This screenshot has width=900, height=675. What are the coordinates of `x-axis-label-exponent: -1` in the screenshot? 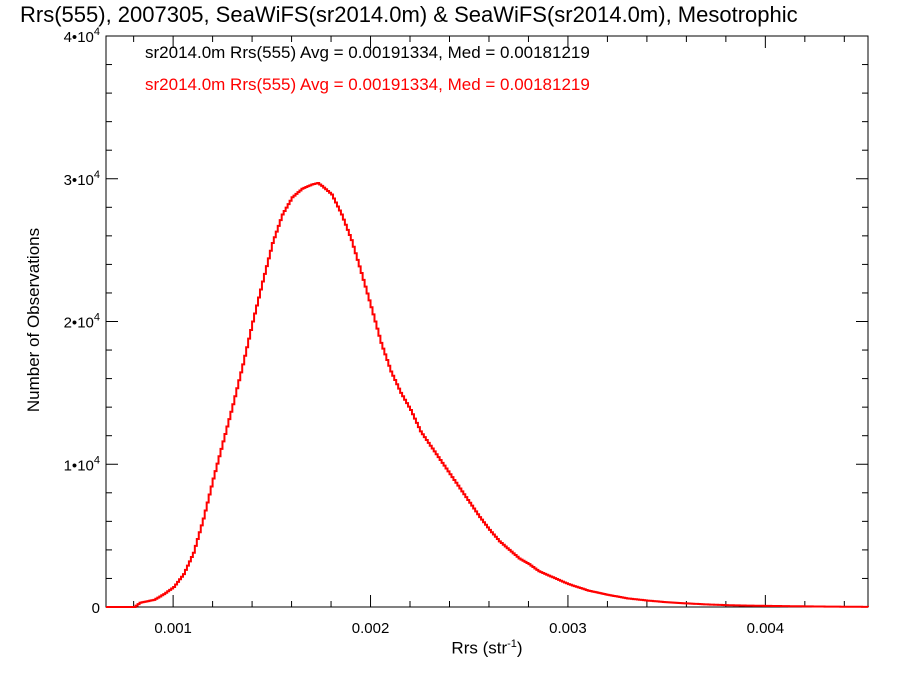 It's located at (512, 644).